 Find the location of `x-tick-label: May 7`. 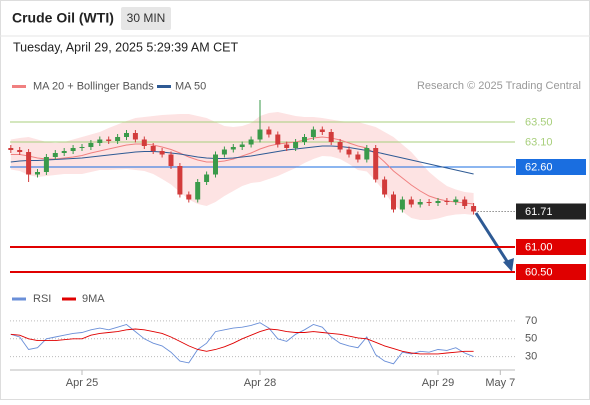

x-tick-label: May 7 is located at coordinates (500, 383).